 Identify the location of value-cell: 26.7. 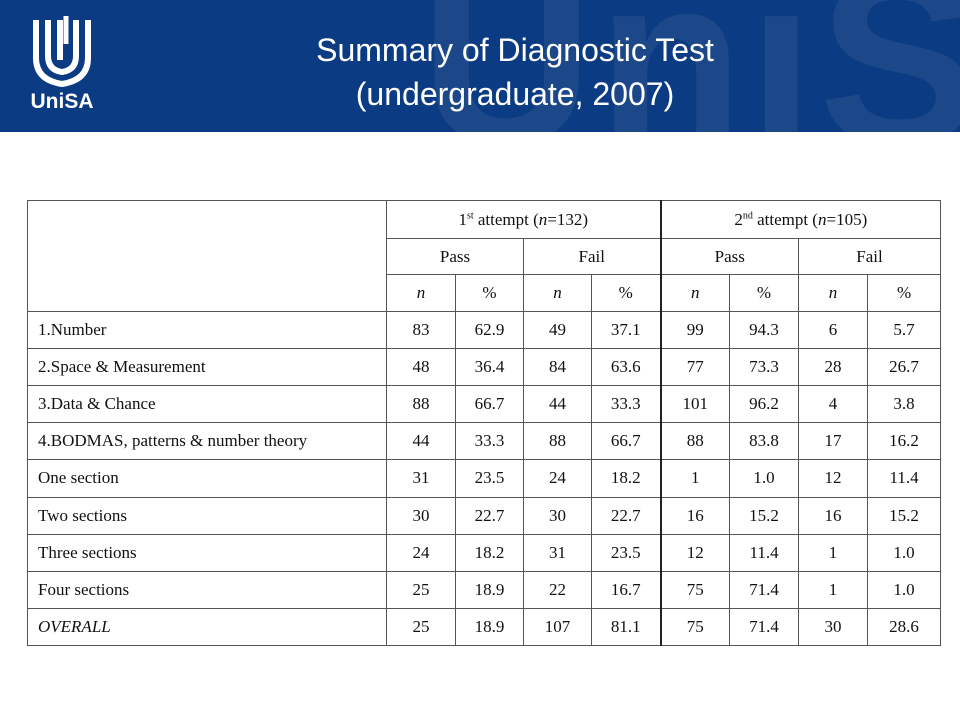
(904, 367).